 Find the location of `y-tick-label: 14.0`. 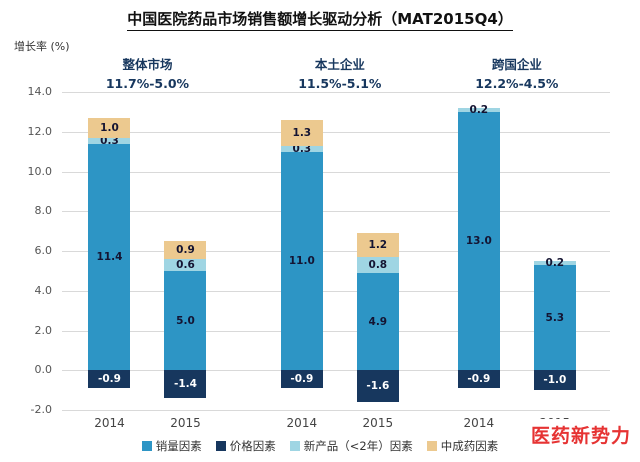

y-tick-label: 14.0 is located at coordinates (40, 91).